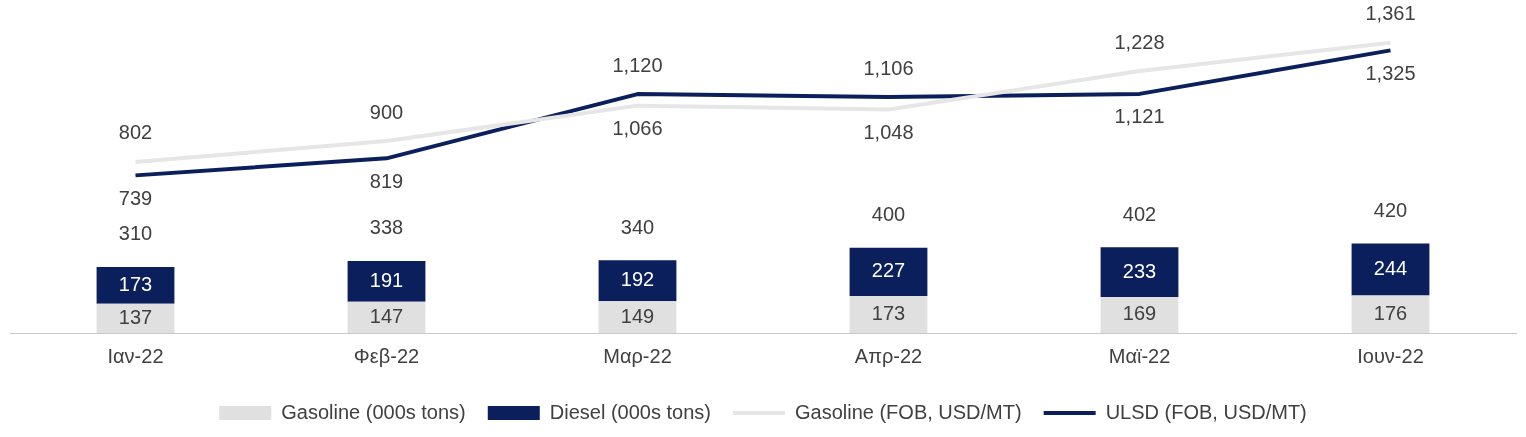 The height and width of the screenshot is (437, 1526). Describe the element at coordinates (1390, 72) in the screenshot. I see `data-label: 1,325` at that location.